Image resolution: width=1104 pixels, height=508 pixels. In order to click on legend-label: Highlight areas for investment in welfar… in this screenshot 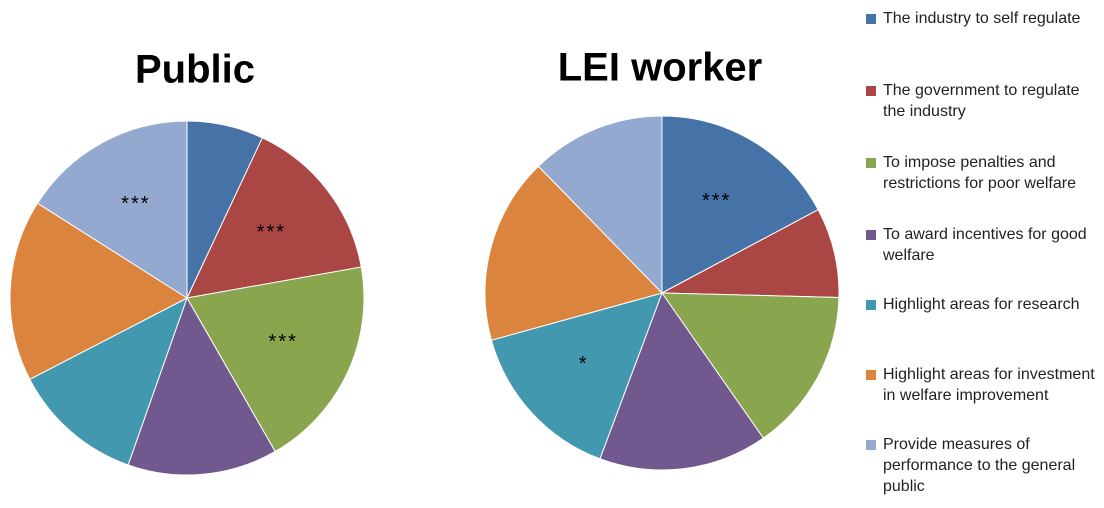, I will do `click(989, 385)`.